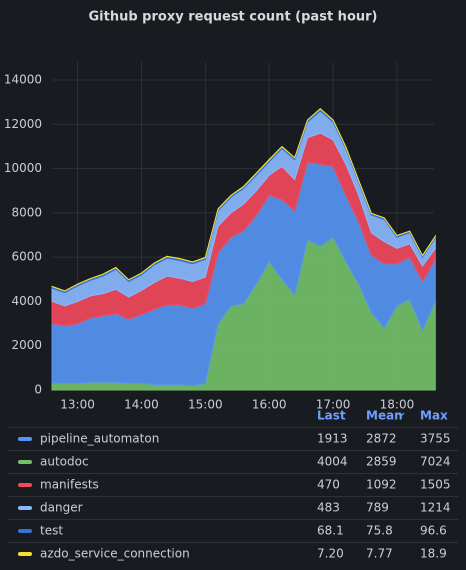 This screenshot has height=570, width=466. I want to click on legend-header: Last, so click(331, 416).